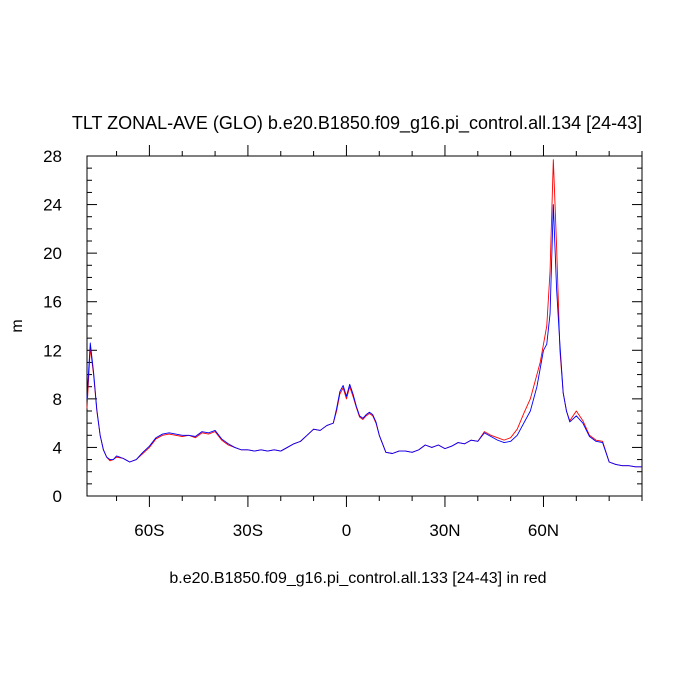 Image resolution: width=700 pixels, height=700 pixels. I want to click on x-tick-label: 60N, so click(543, 530).